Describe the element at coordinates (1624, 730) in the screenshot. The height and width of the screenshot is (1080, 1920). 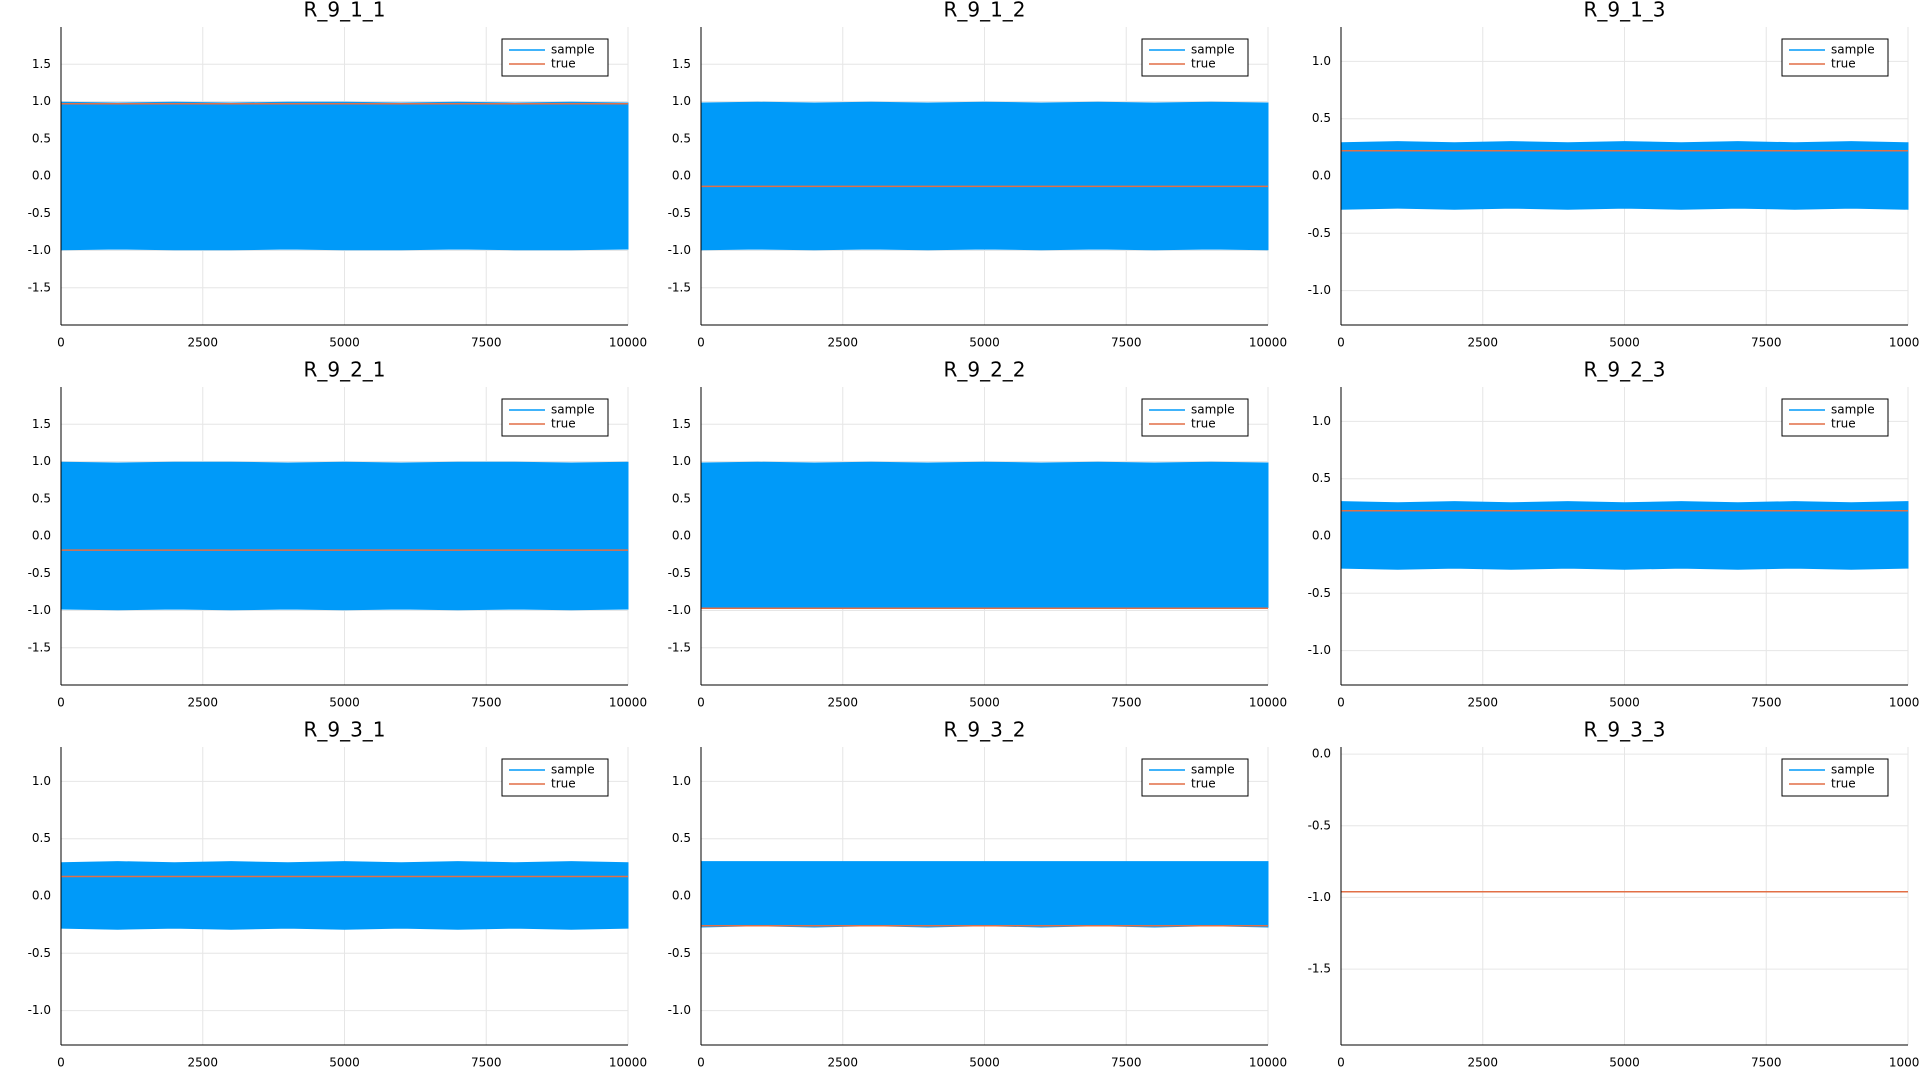
I see `chart-title: R_9_3_3` at that location.